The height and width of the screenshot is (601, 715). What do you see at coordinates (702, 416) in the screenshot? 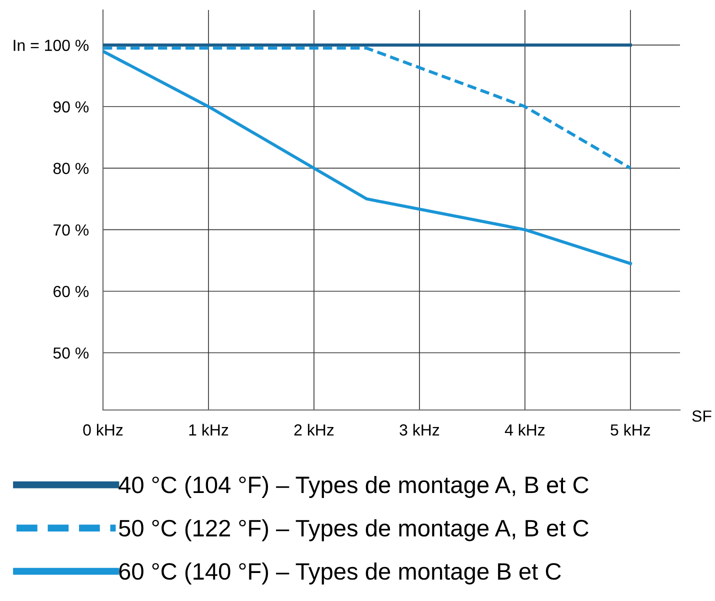
I see `x-axis-title: SF` at bounding box center [702, 416].